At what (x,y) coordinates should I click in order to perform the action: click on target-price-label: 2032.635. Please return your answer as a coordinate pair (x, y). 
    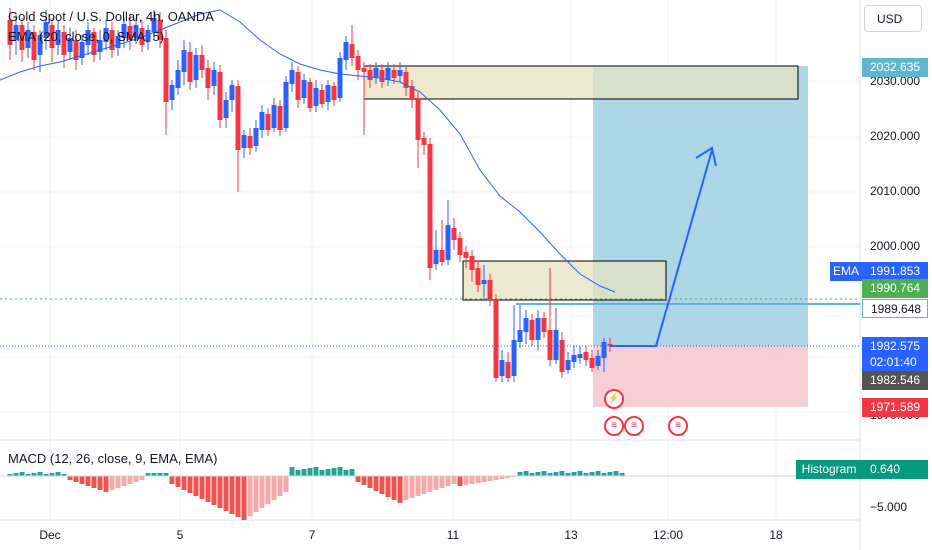
    Looking at the image, I should click on (895, 67).